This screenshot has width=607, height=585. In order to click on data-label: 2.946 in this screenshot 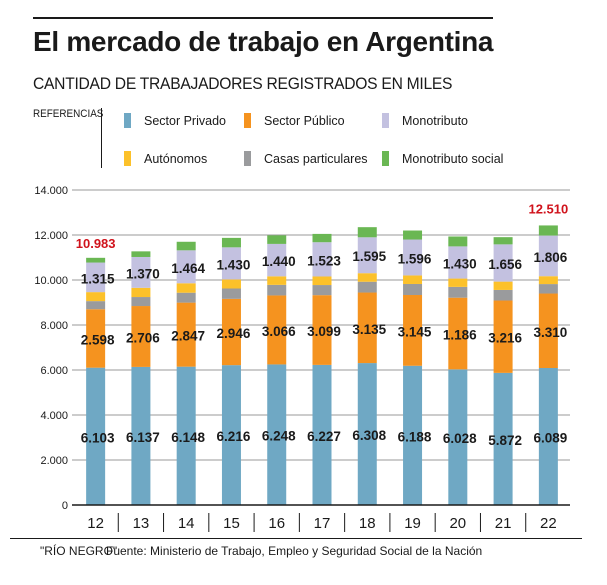, I will do `click(234, 333)`.